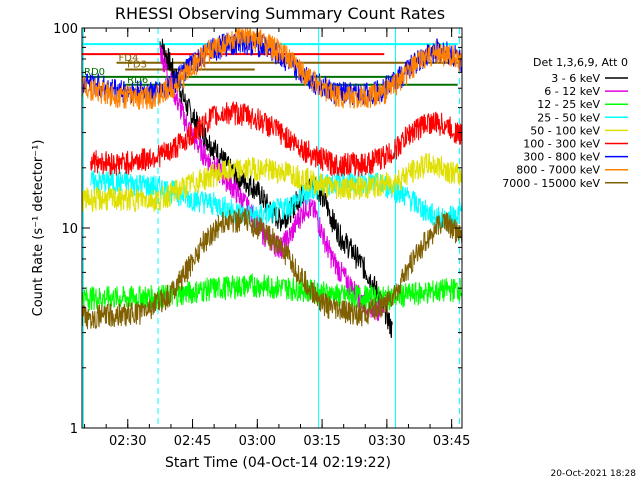 The height and width of the screenshot is (480, 640). Describe the element at coordinates (192, 441) in the screenshot. I see `x-tick-label-1: 02:45` at that location.